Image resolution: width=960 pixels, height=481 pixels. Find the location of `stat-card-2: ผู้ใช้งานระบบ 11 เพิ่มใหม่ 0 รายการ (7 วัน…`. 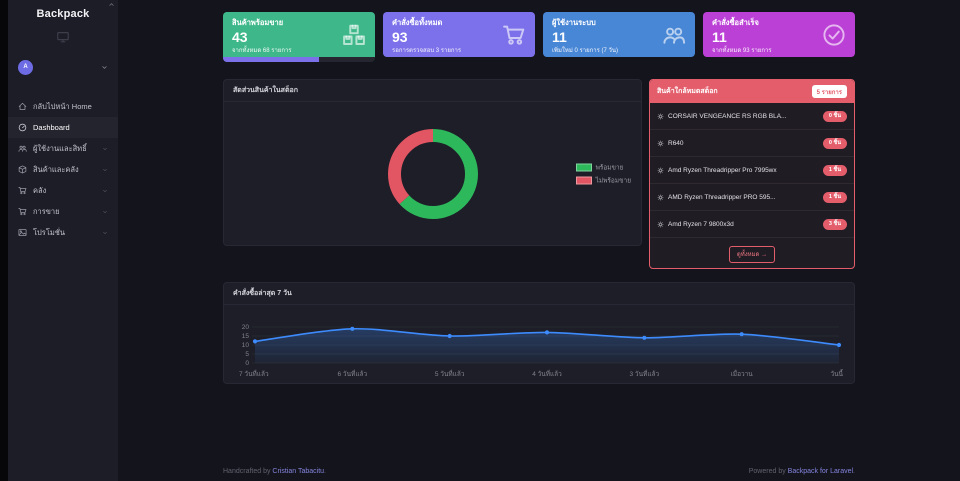

stat-card-2: ผู้ใช้งานระบบ 11 เพิ่มใหม่ 0 รายการ (7 วัน… is located at coordinates (619, 37).